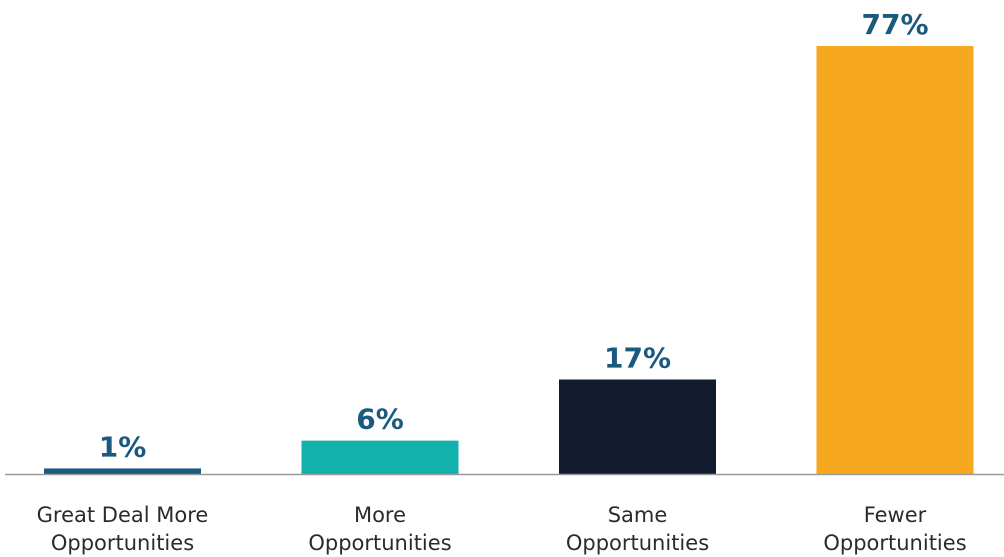  What do you see at coordinates (380, 515) in the screenshot?
I see `category-label-2-line-1: More` at bounding box center [380, 515].